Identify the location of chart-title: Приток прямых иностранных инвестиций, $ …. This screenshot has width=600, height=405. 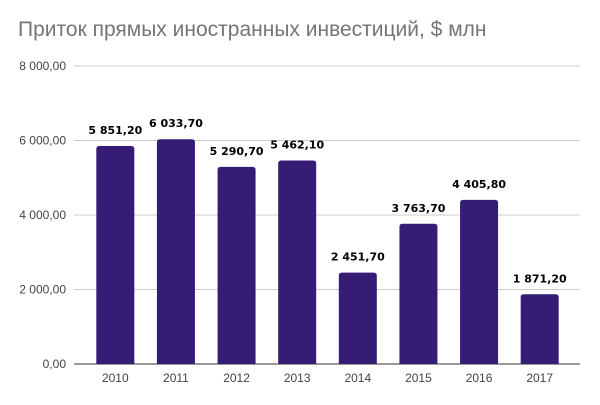
(252, 29).